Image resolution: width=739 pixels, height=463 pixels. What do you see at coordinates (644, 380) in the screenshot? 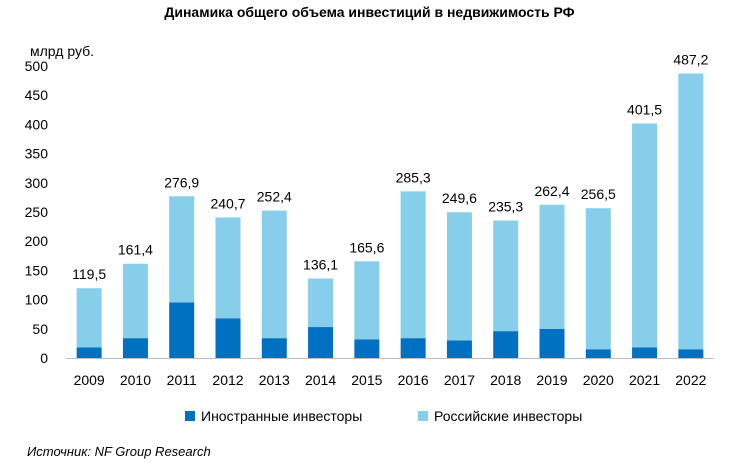
I see `x-tick-label: 2021` at bounding box center [644, 380].